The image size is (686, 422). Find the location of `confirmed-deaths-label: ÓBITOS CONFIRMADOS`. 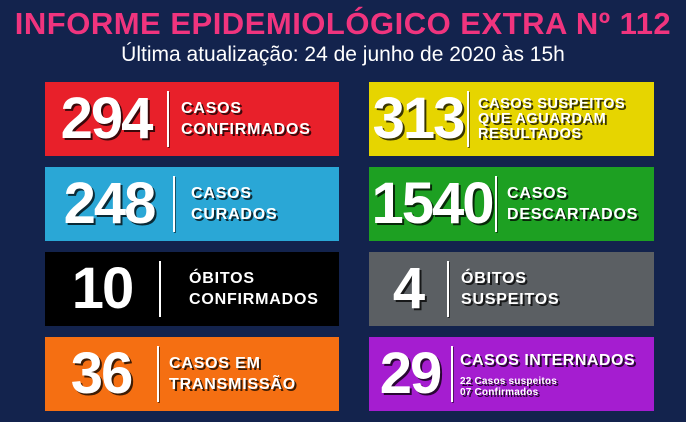

confirmed-deaths-label: ÓBITOS CONFIRMADOS is located at coordinates (254, 289).